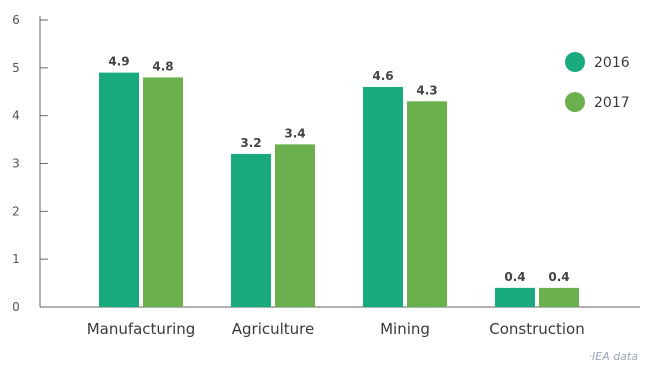 This screenshot has width=648, height=367. What do you see at coordinates (16, 116) in the screenshot?
I see `y-tick-label: 4` at bounding box center [16, 116].